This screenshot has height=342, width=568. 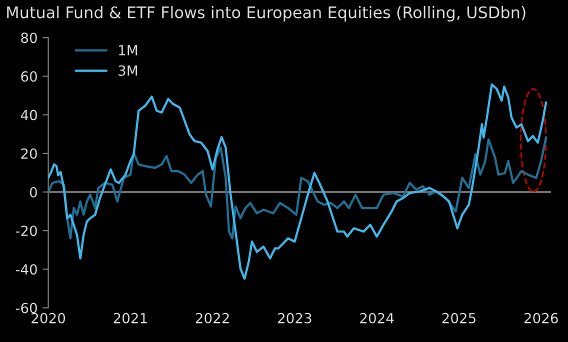 What do you see at coordinates (130, 318) in the screenshot?
I see `x-tick-label: 2021` at bounding box center [130, 318].